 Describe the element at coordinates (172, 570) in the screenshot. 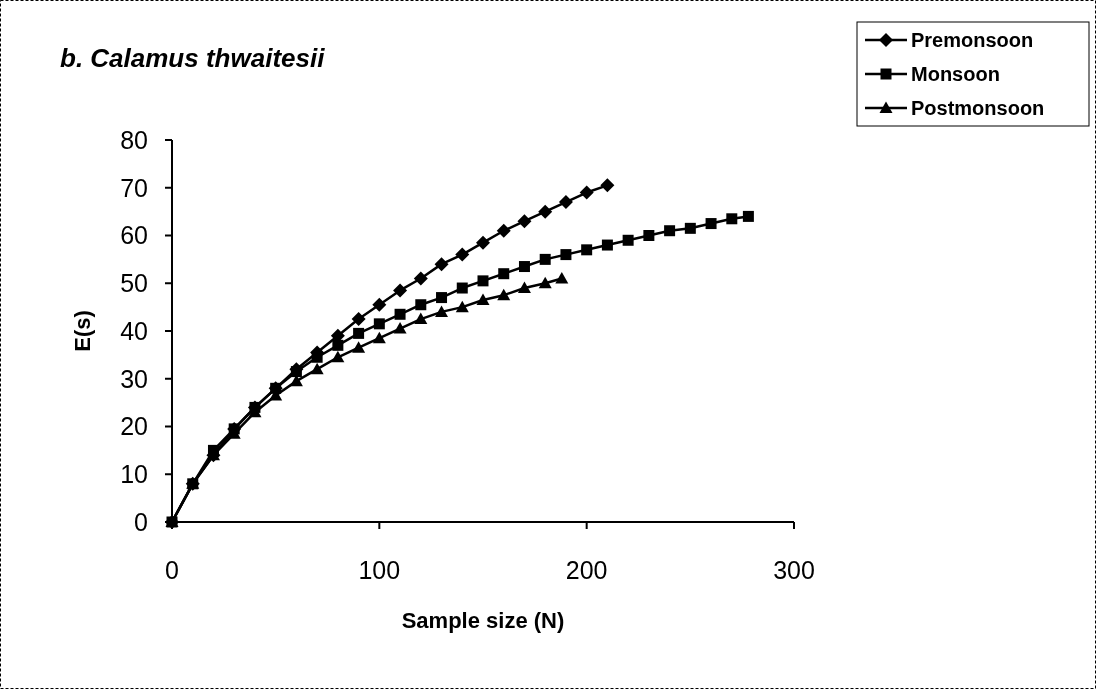

I see `x-tick-label: 0` at that location.